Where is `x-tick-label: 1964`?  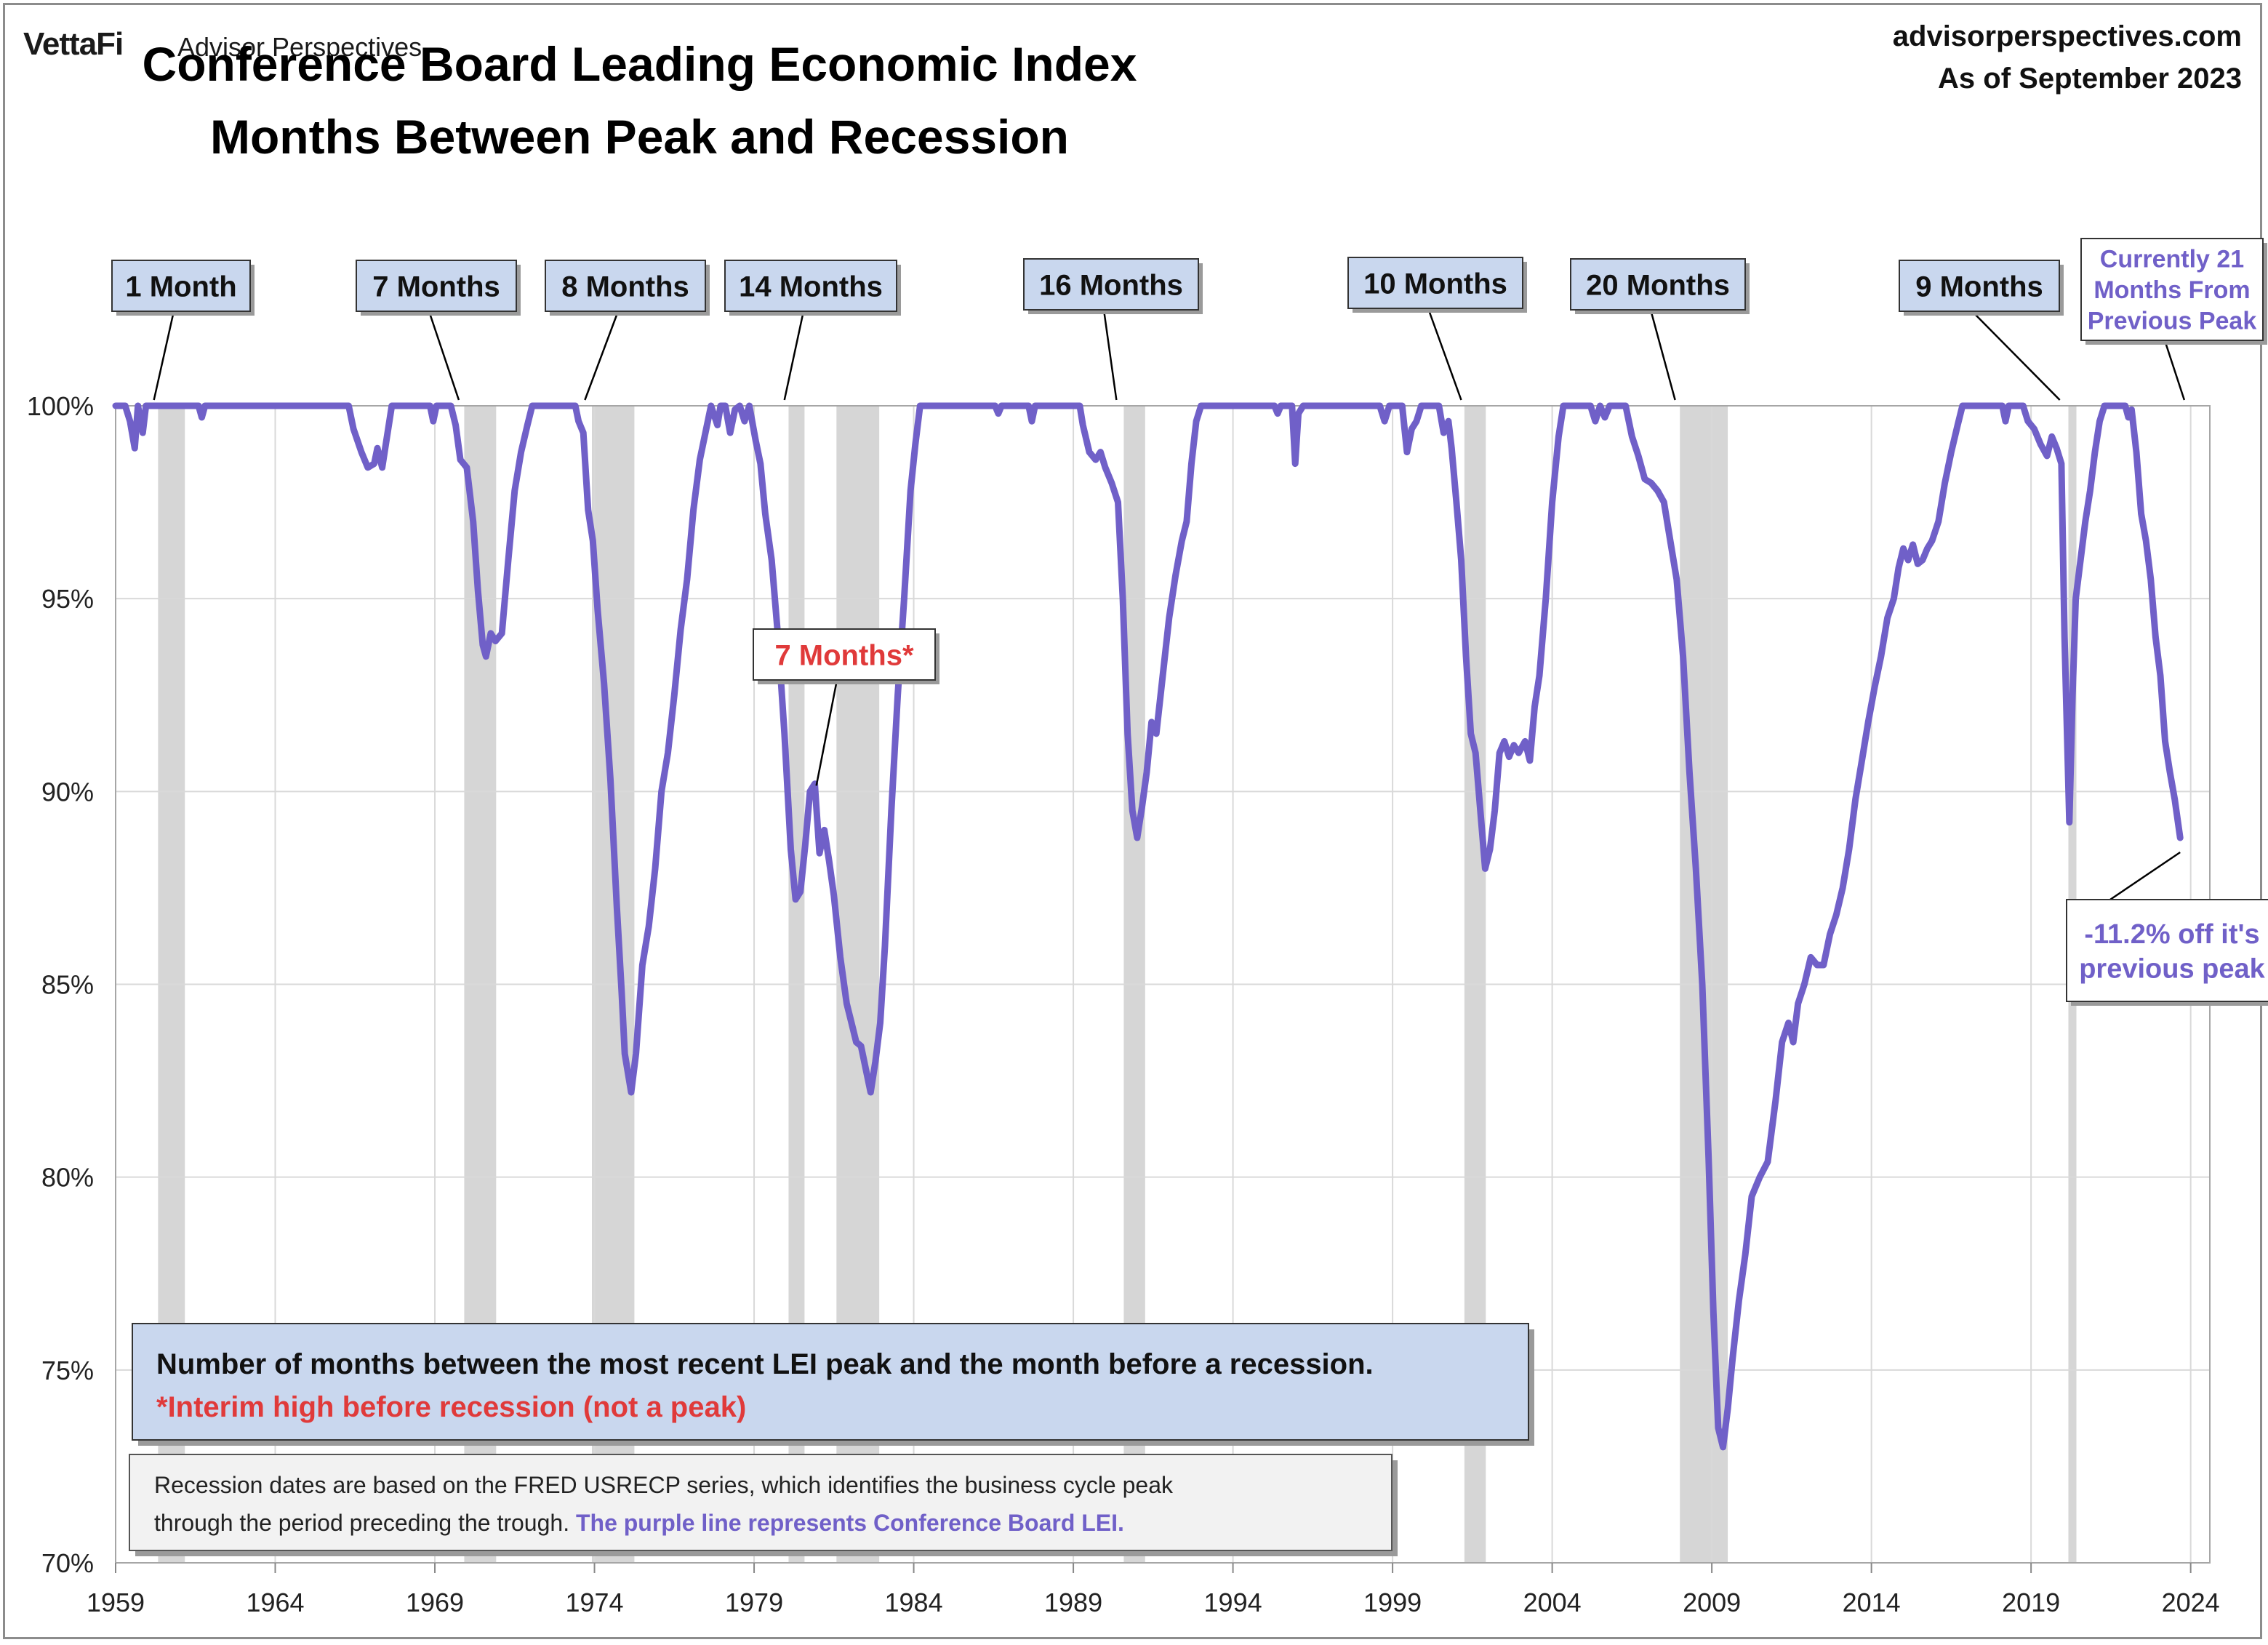 x-tick-label: 1964 is located at coordinates (275, 1602).